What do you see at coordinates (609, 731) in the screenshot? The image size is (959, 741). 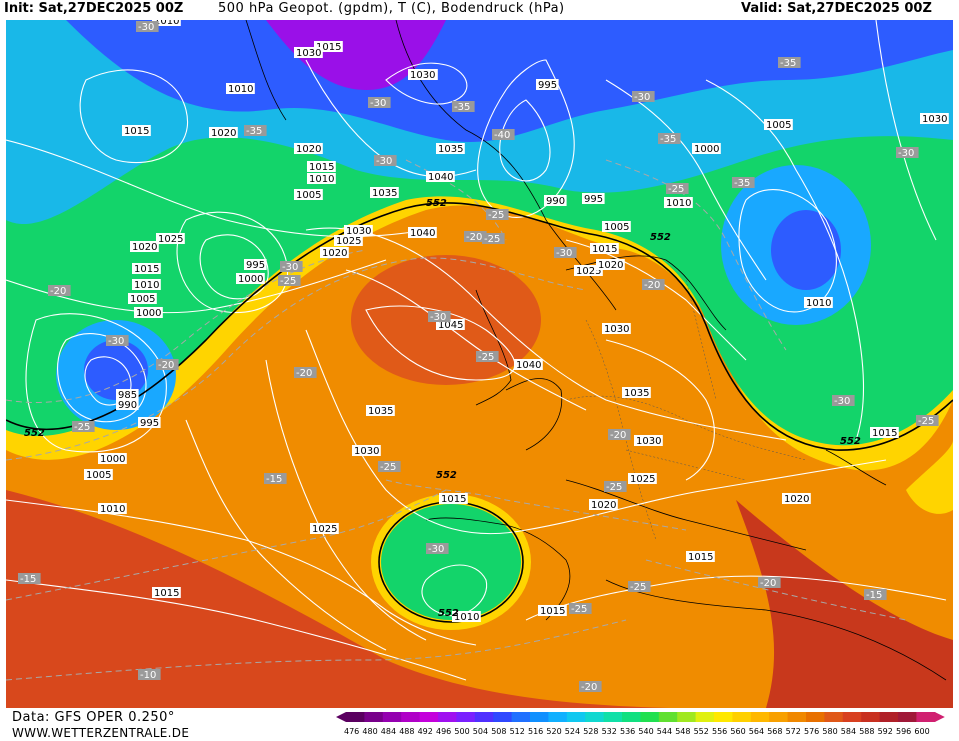 I see `scale-label: 532` at bounding box center [609, 731].